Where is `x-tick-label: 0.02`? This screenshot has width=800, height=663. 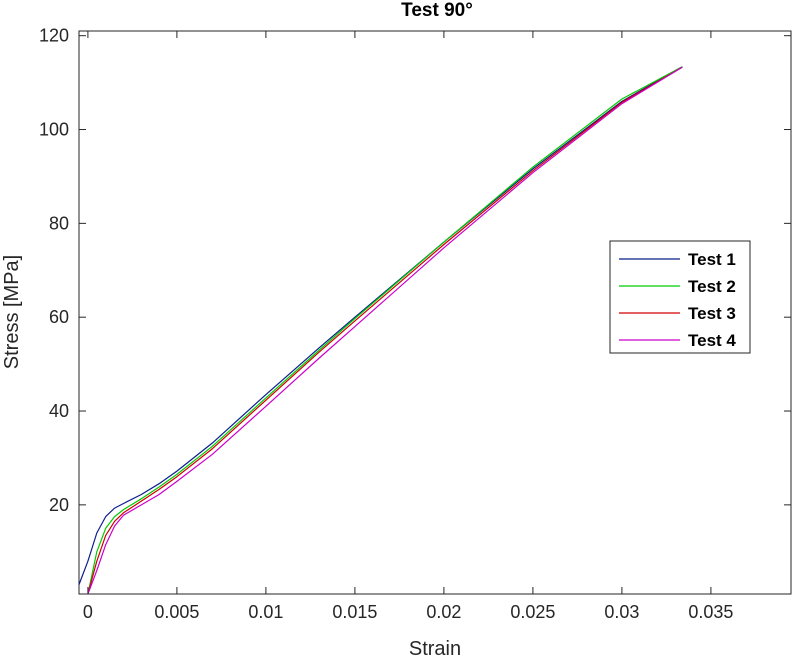 x-tick-label: 0.02 is located at coordinates (443, 612).